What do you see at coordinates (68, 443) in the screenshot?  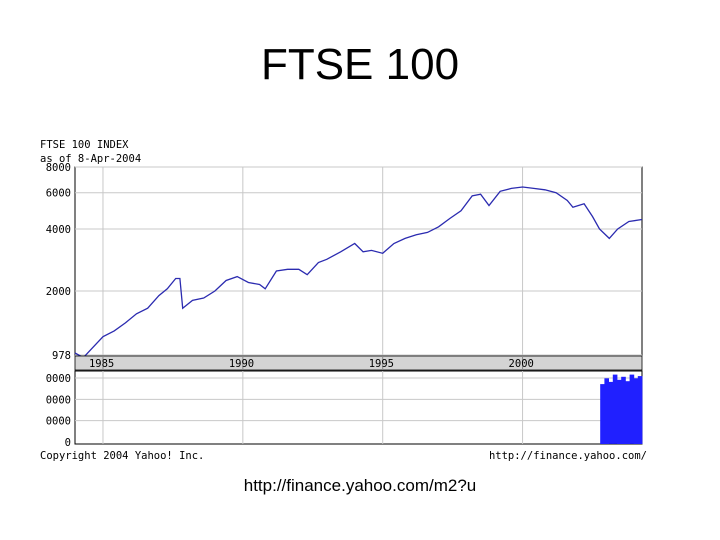 I see `volume-y-tick-label: 0` at bounding box center [68, 443].